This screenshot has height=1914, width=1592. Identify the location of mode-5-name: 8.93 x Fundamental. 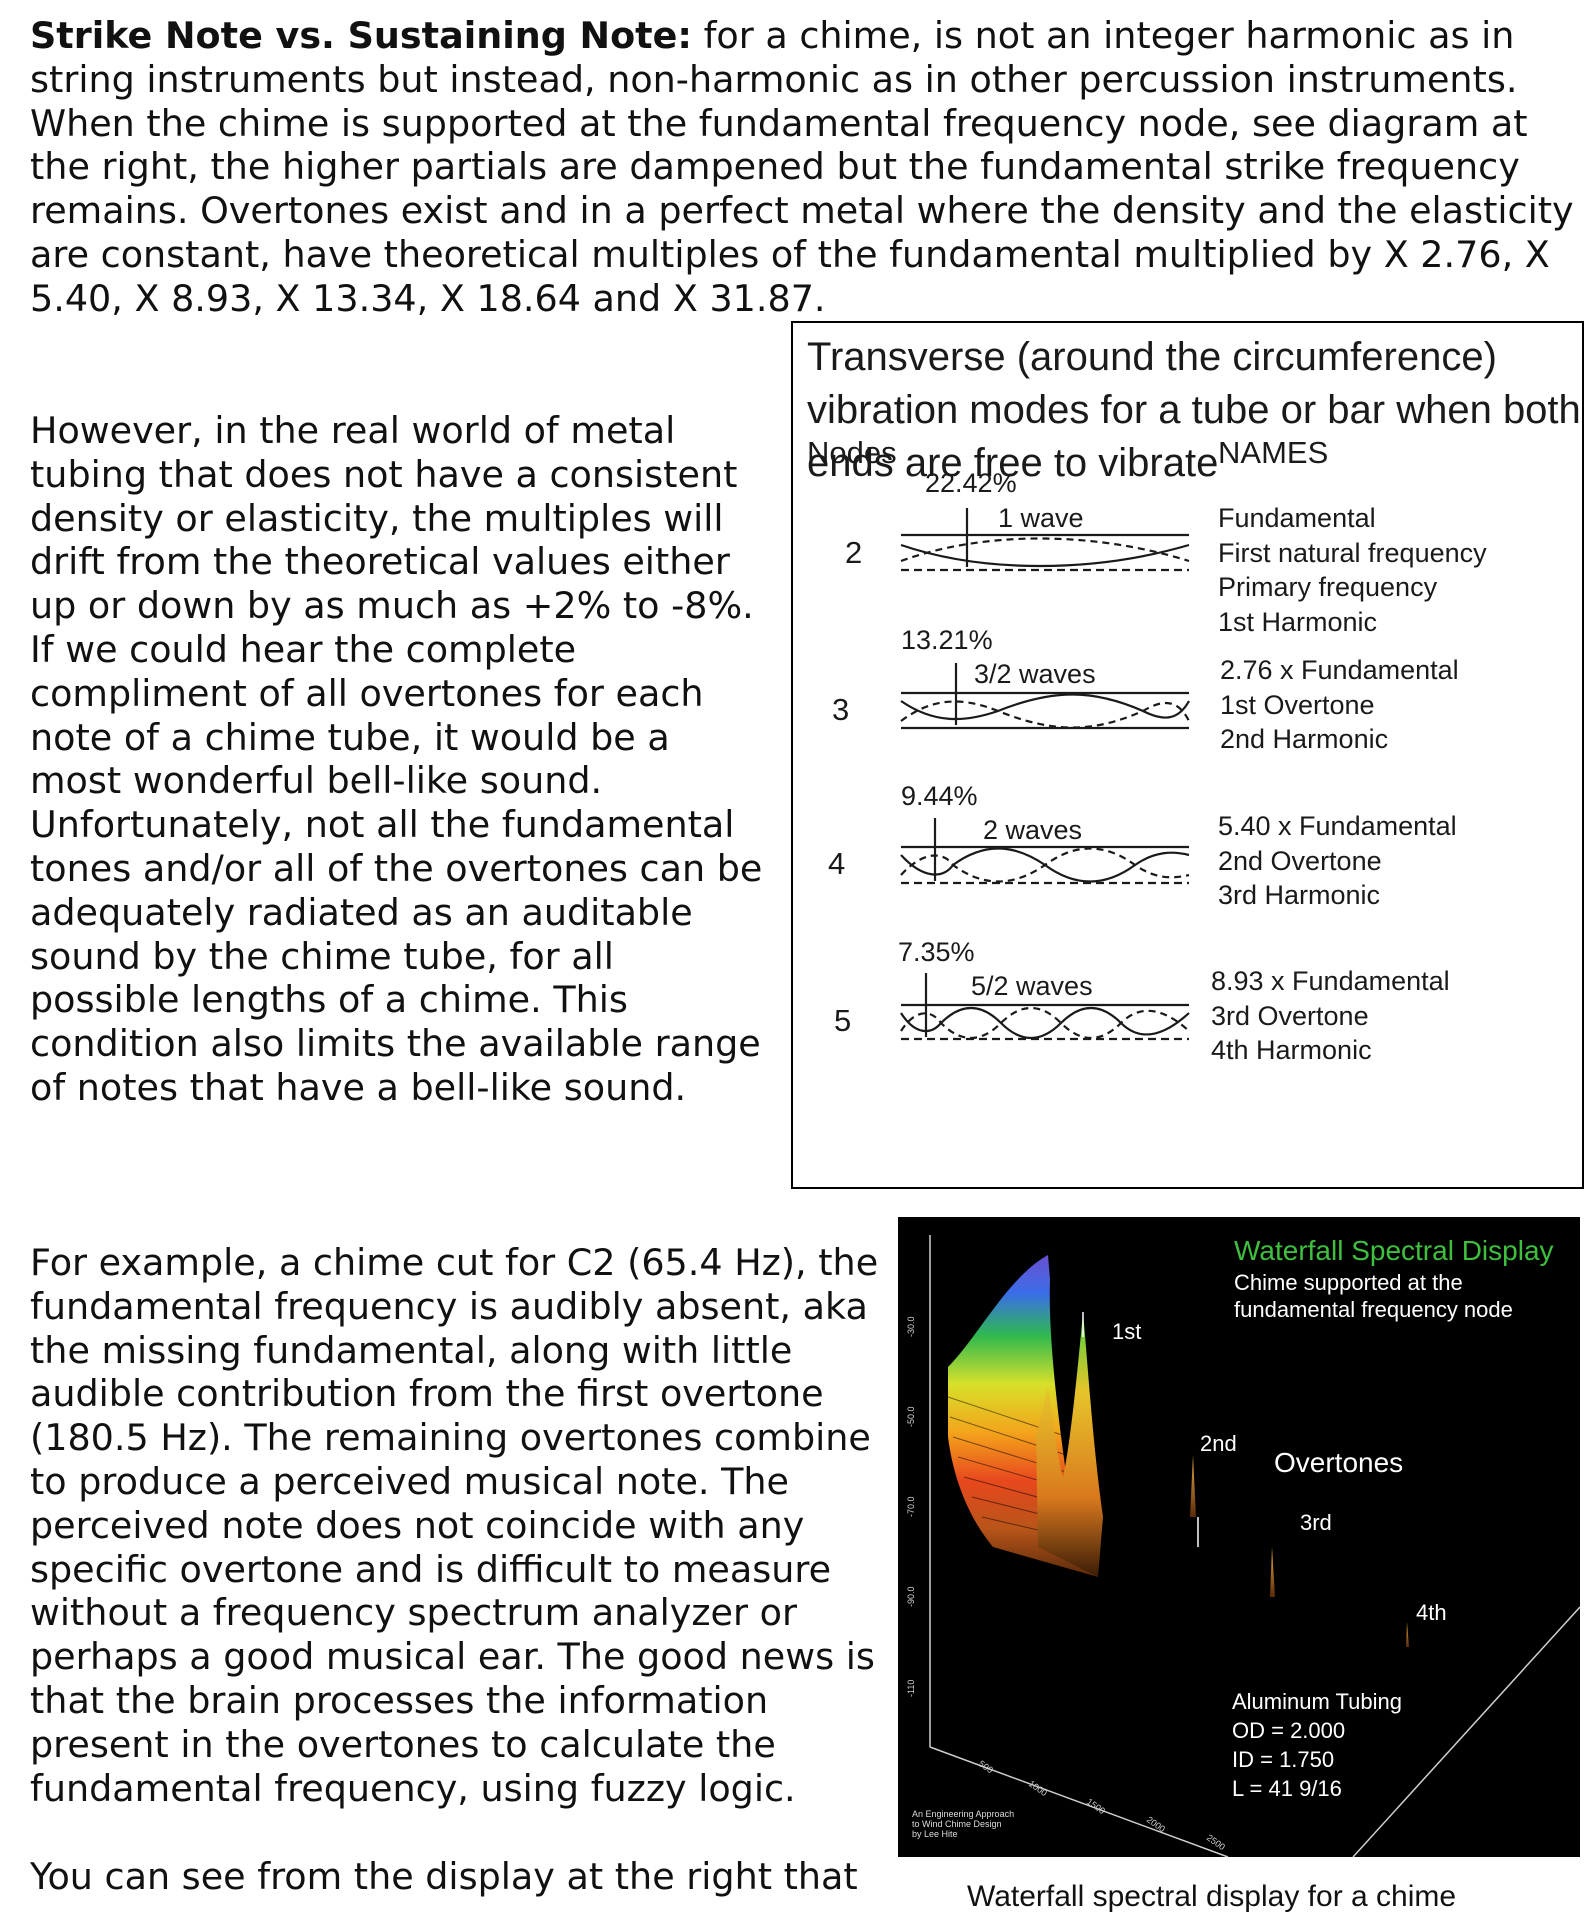
(1330, 981).